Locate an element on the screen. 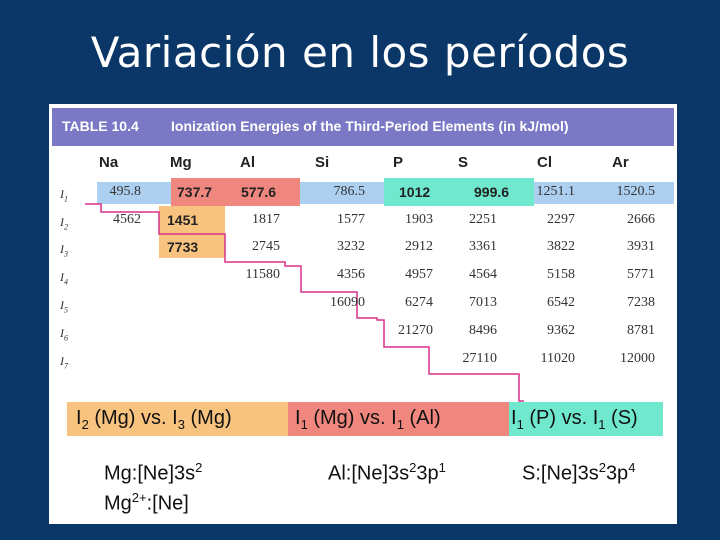  table-cell: 2745 is located at coordinates (266, 246).